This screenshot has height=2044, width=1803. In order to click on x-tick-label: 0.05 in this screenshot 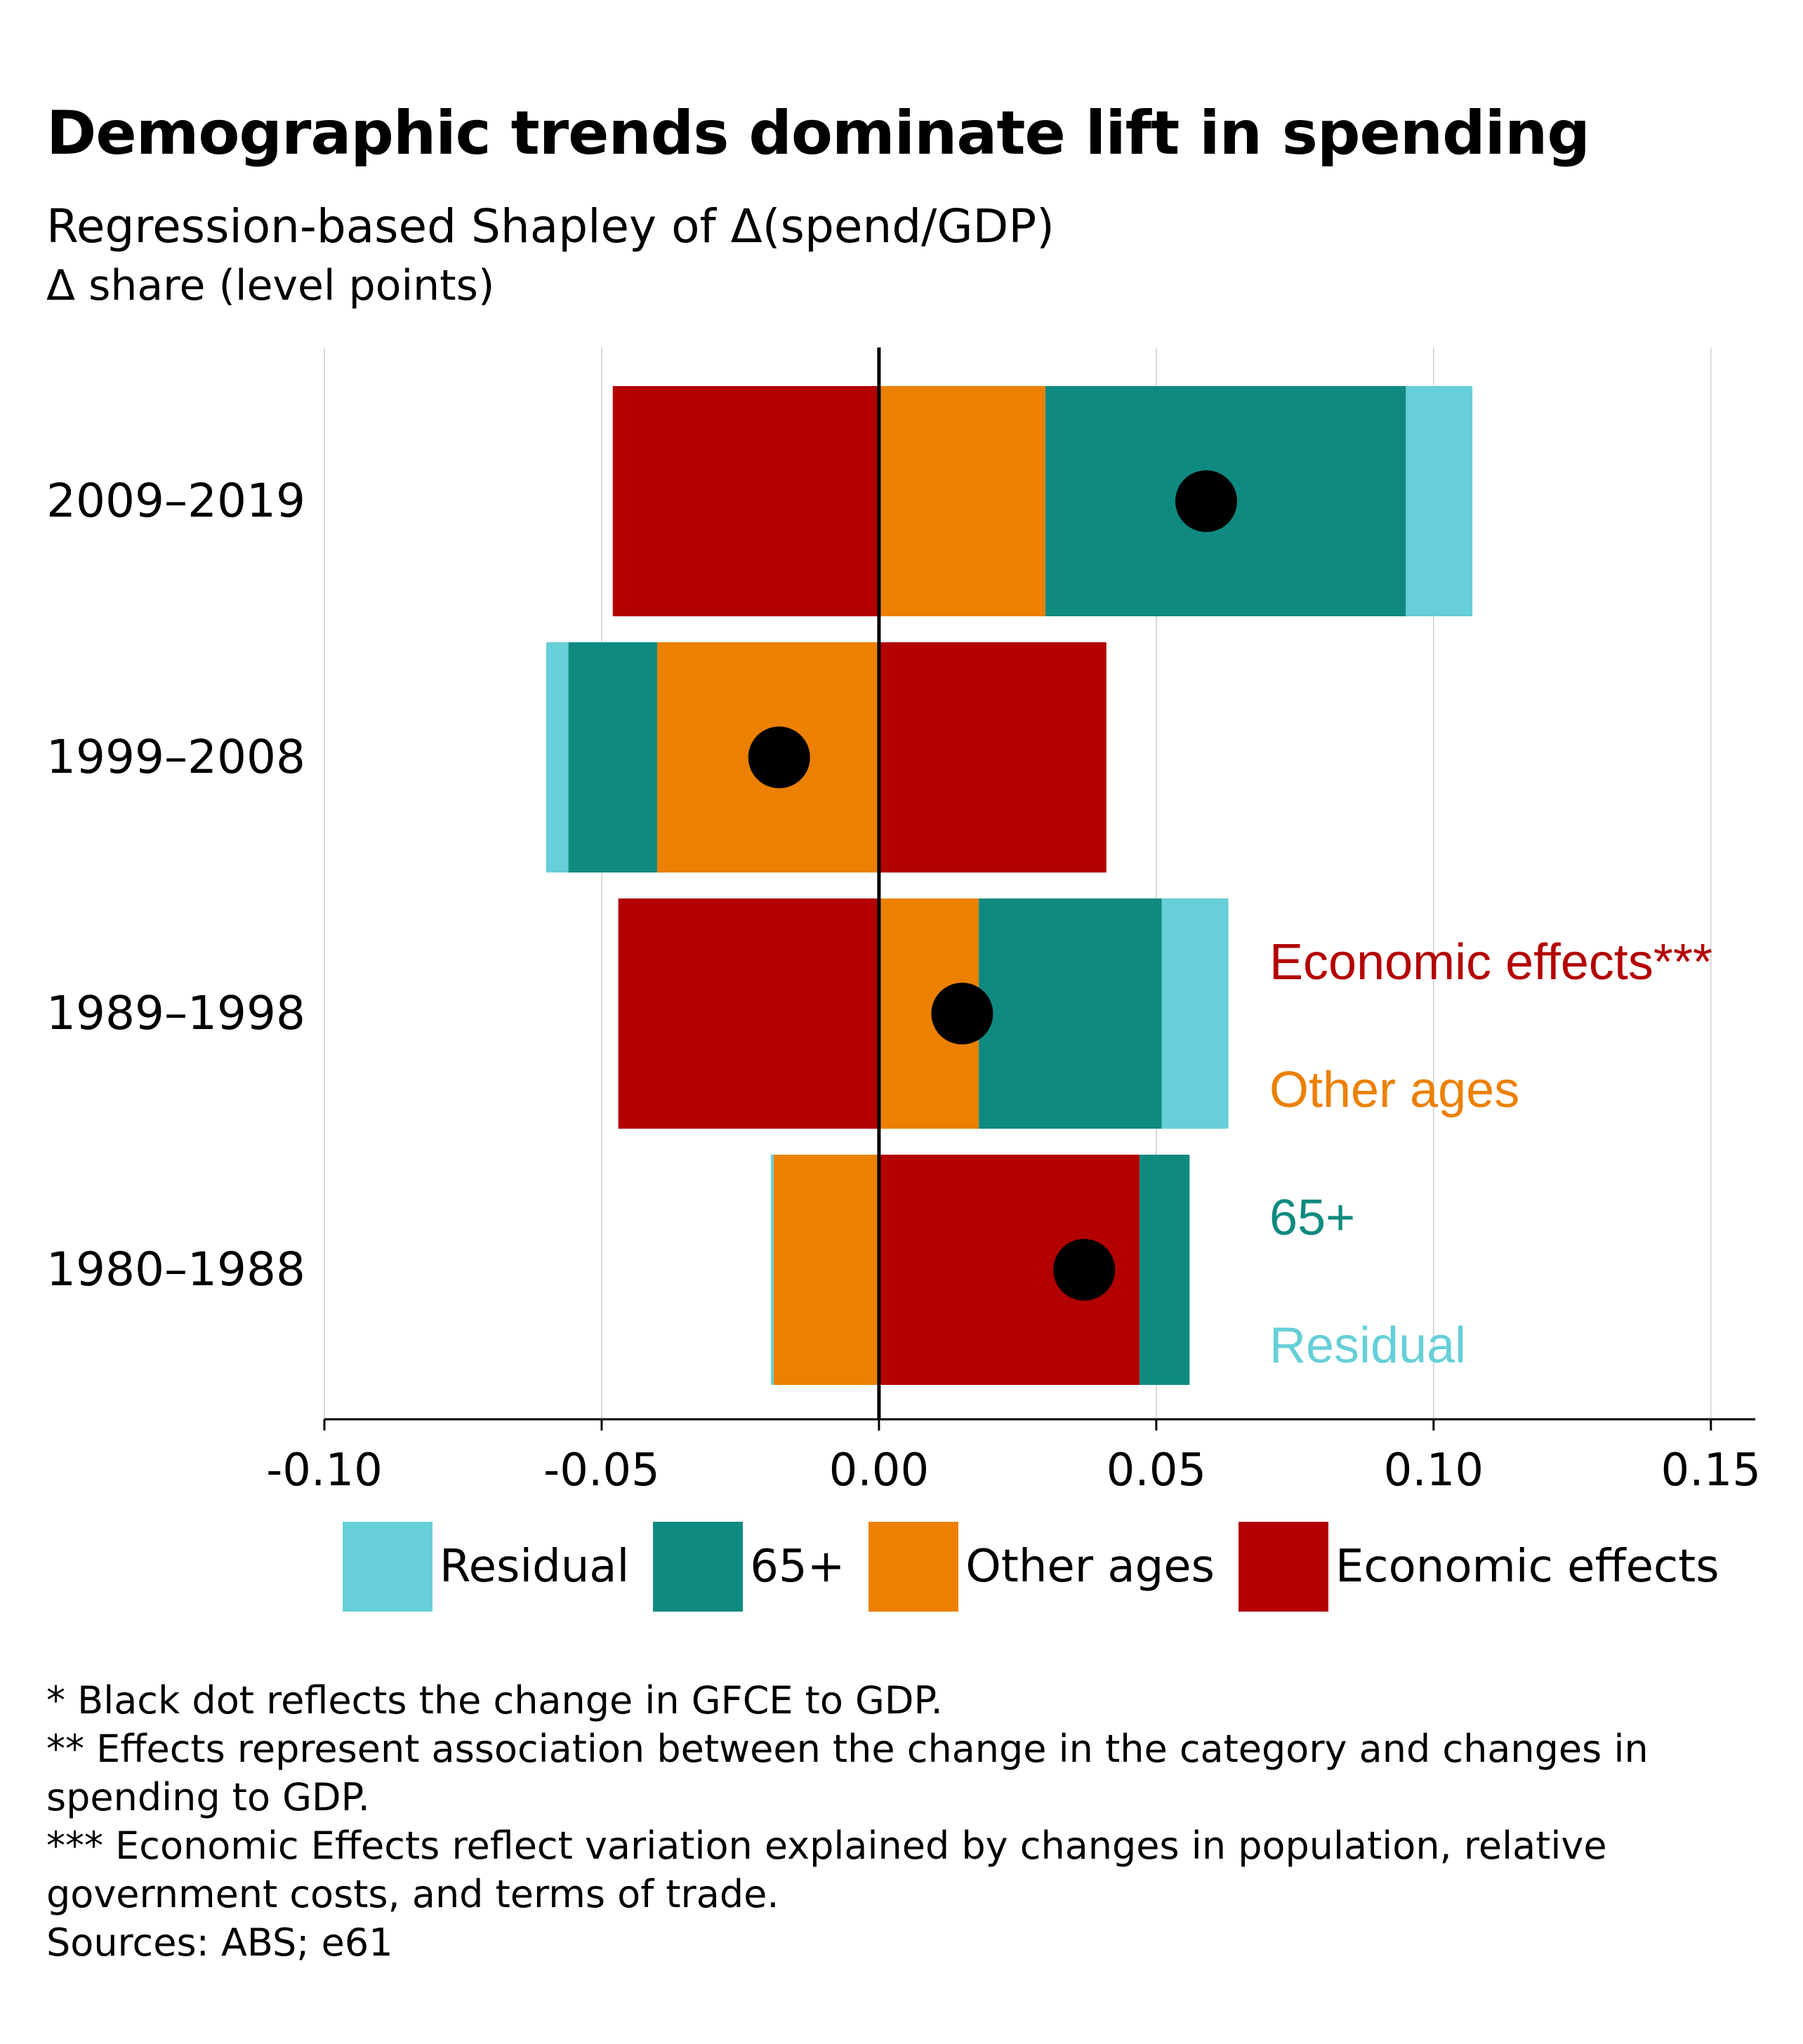, I will do `click(1157, 1470)`.